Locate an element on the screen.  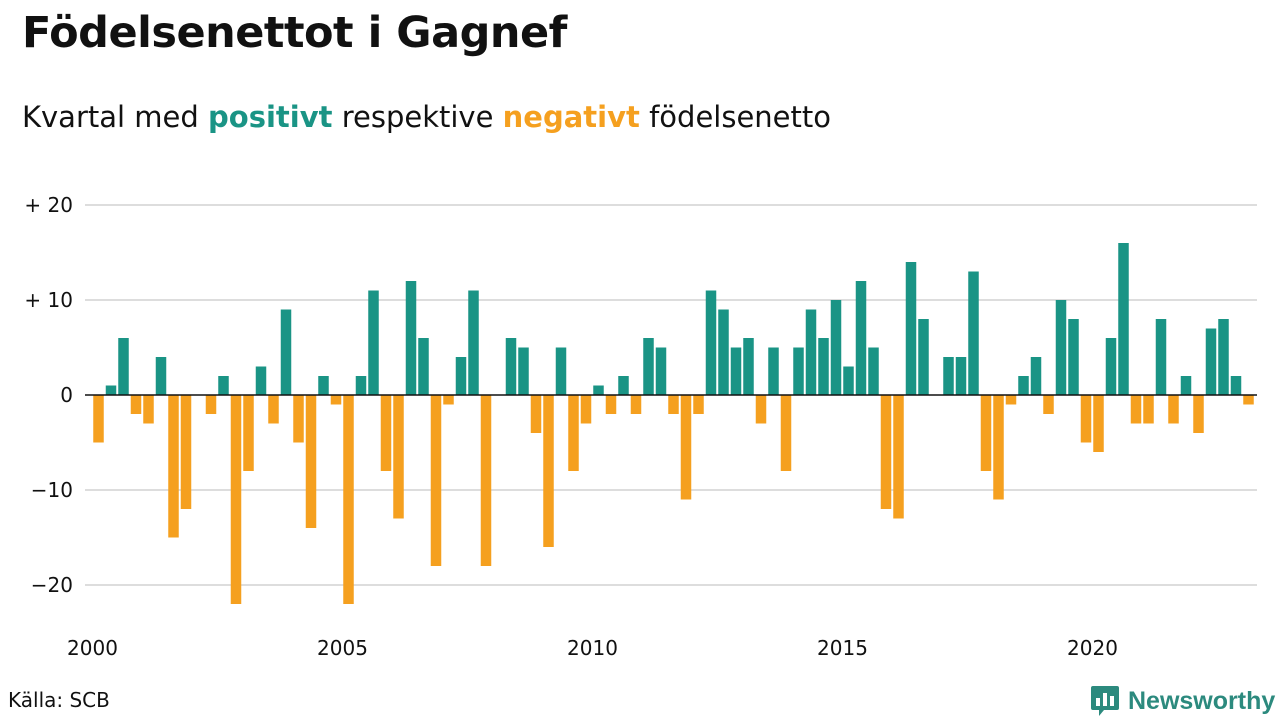
x-tick-label: 2010 is located at coordinates (592, 648).